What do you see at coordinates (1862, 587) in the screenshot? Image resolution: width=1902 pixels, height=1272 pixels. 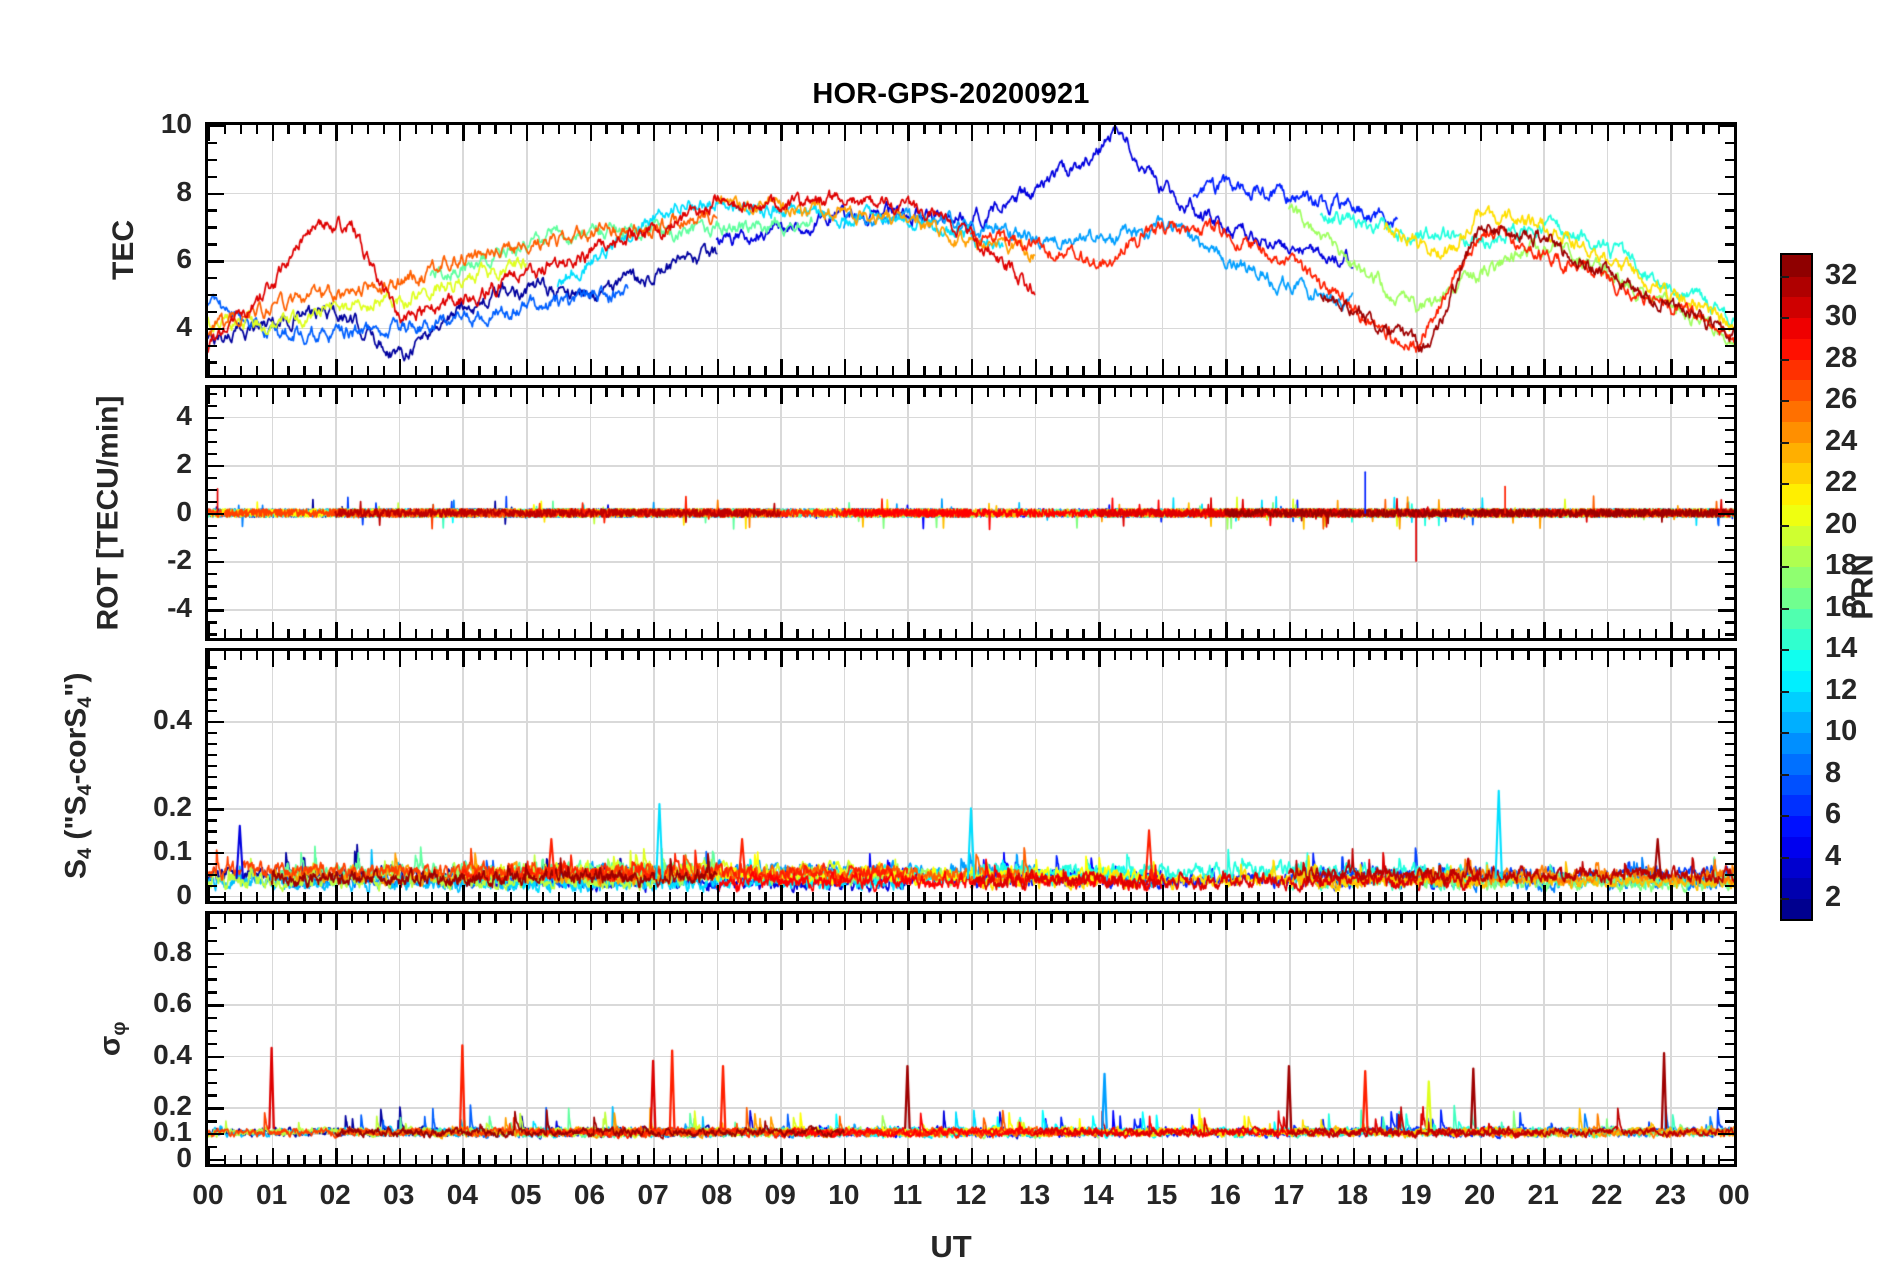 I see `colorbar-title: PRN` at bounding box center [1862, 587].